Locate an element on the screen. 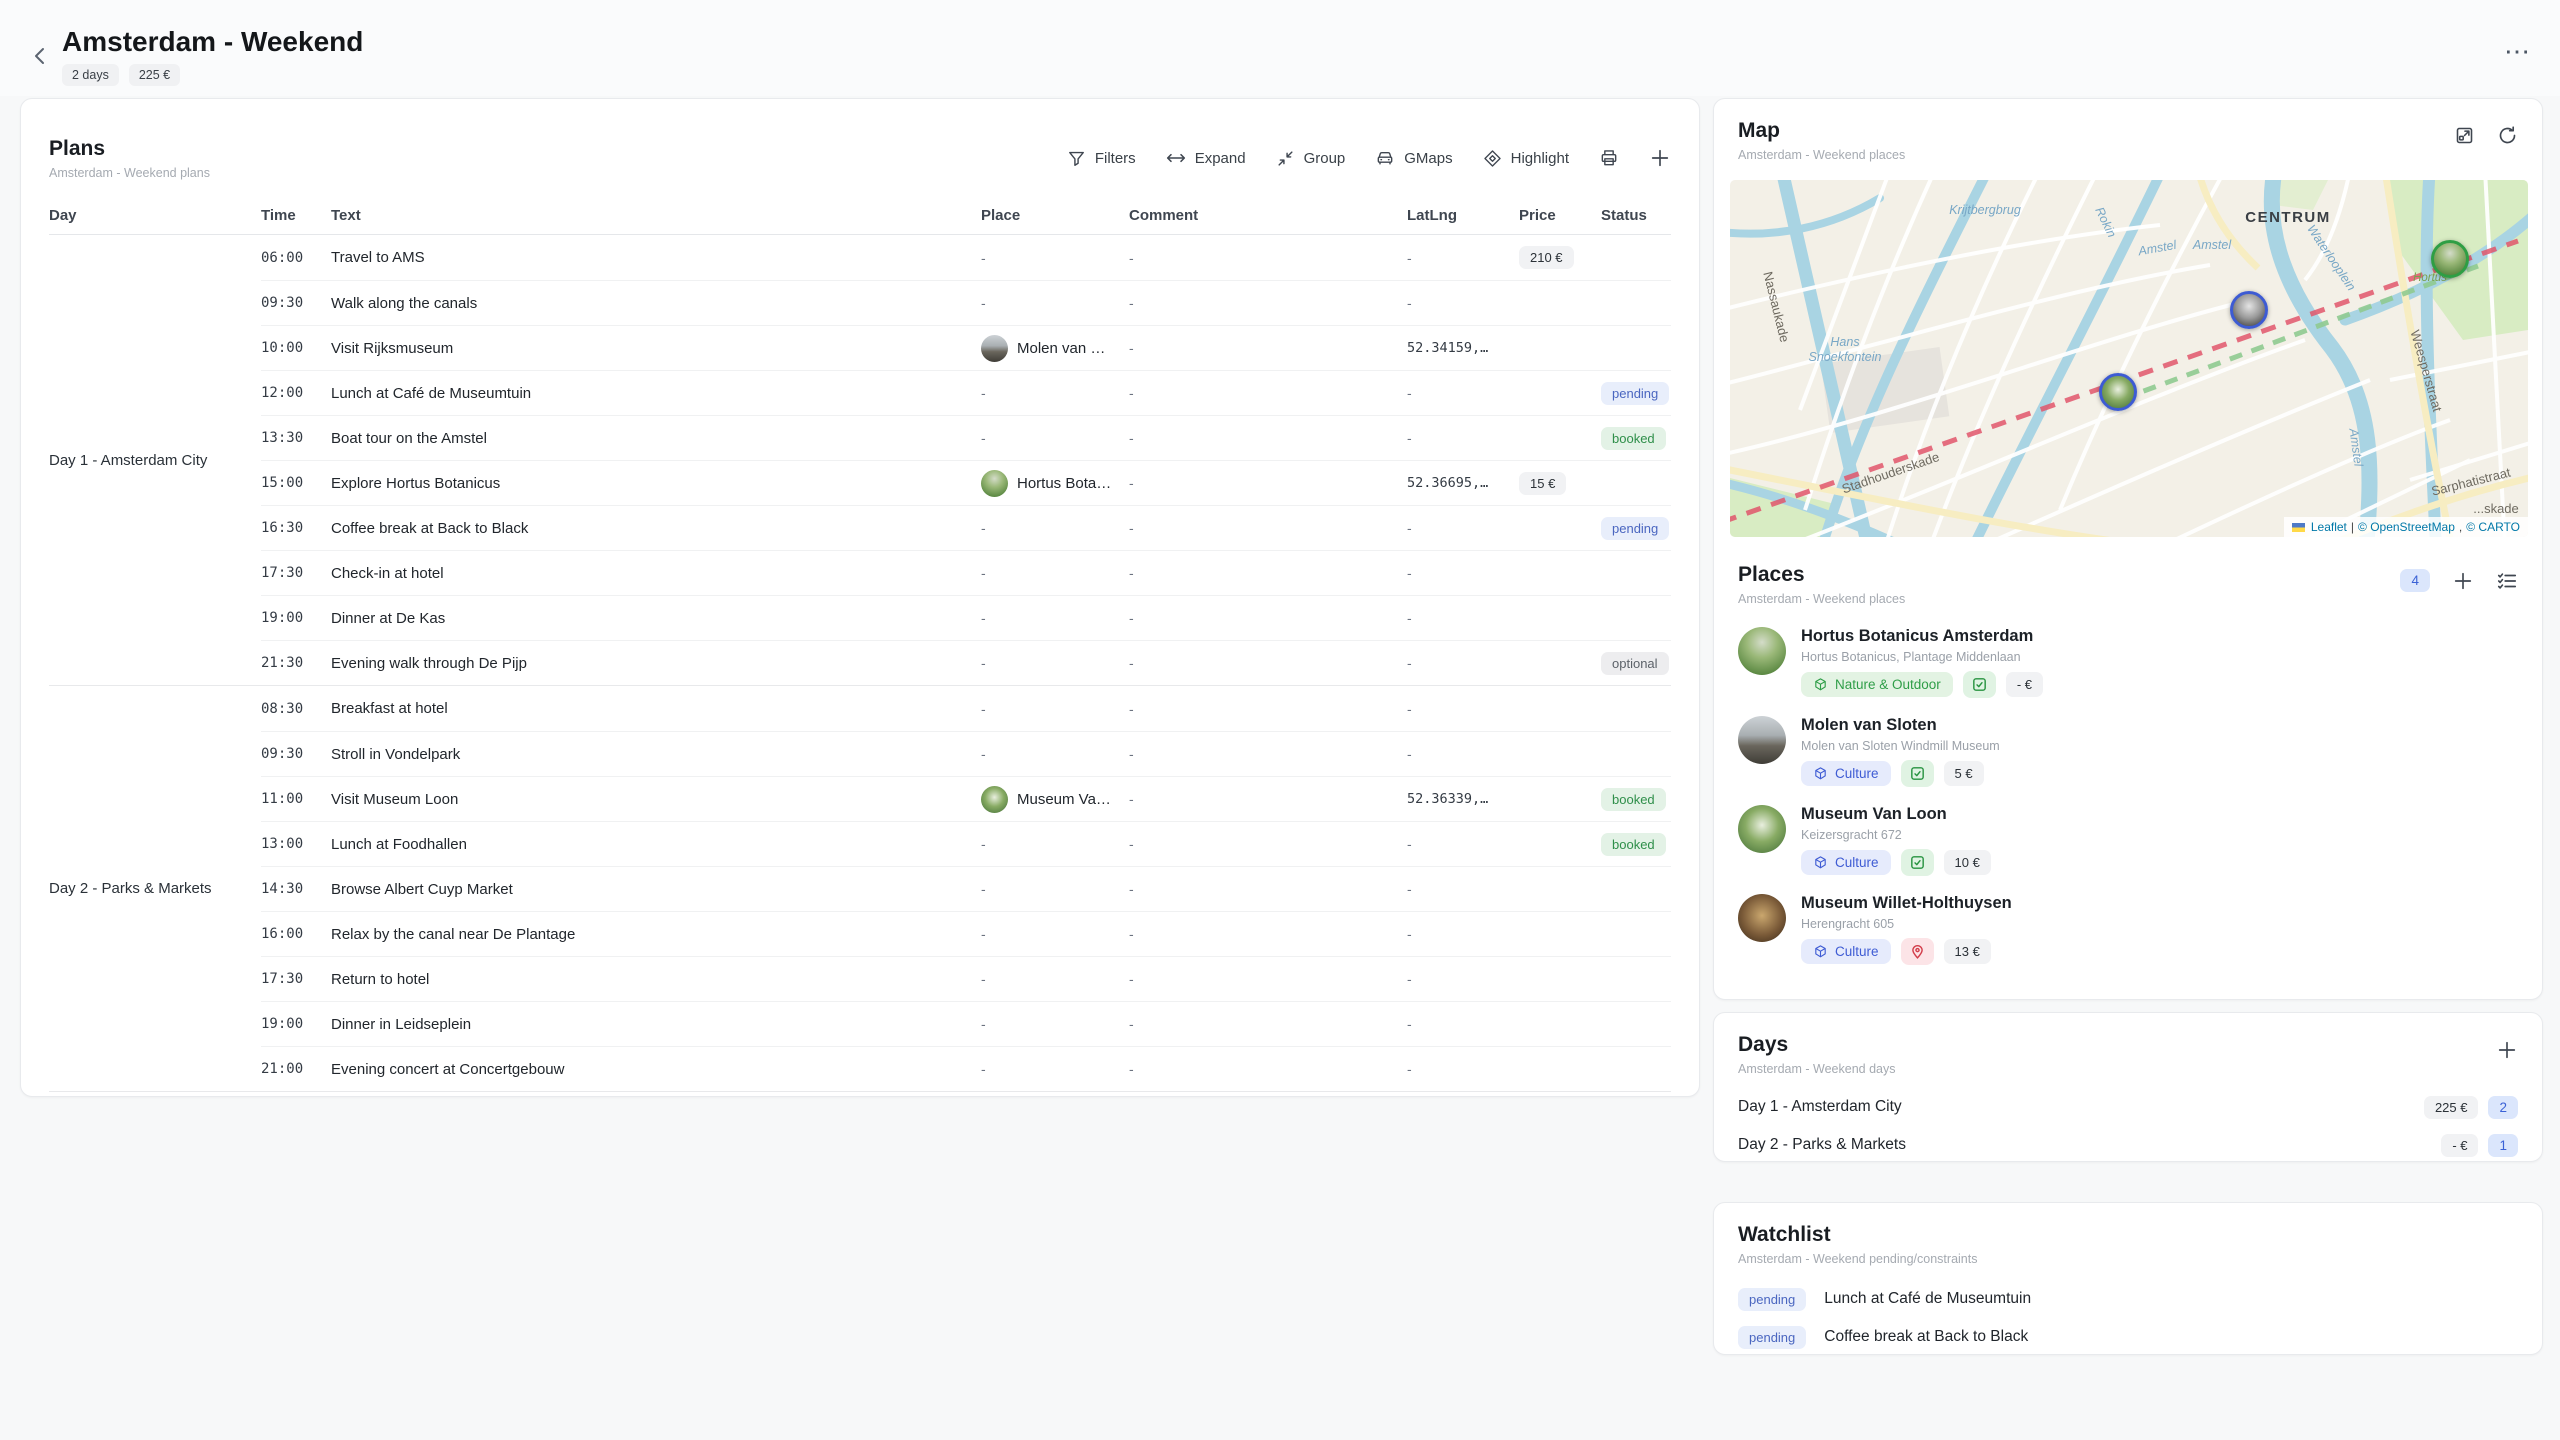  plan-time-cell: 17:30 is located at coordinates (282, 979).